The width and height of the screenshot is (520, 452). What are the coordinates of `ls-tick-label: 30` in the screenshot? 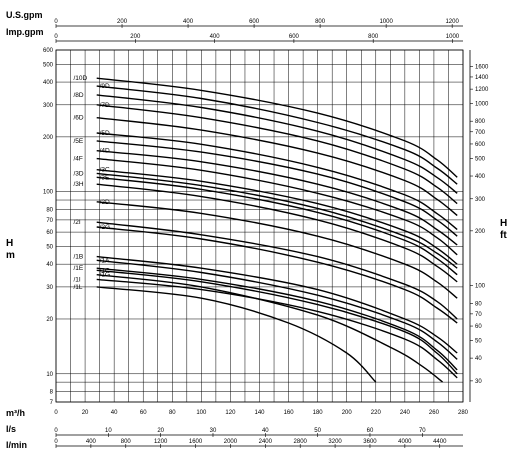 It's located at (213, 431).